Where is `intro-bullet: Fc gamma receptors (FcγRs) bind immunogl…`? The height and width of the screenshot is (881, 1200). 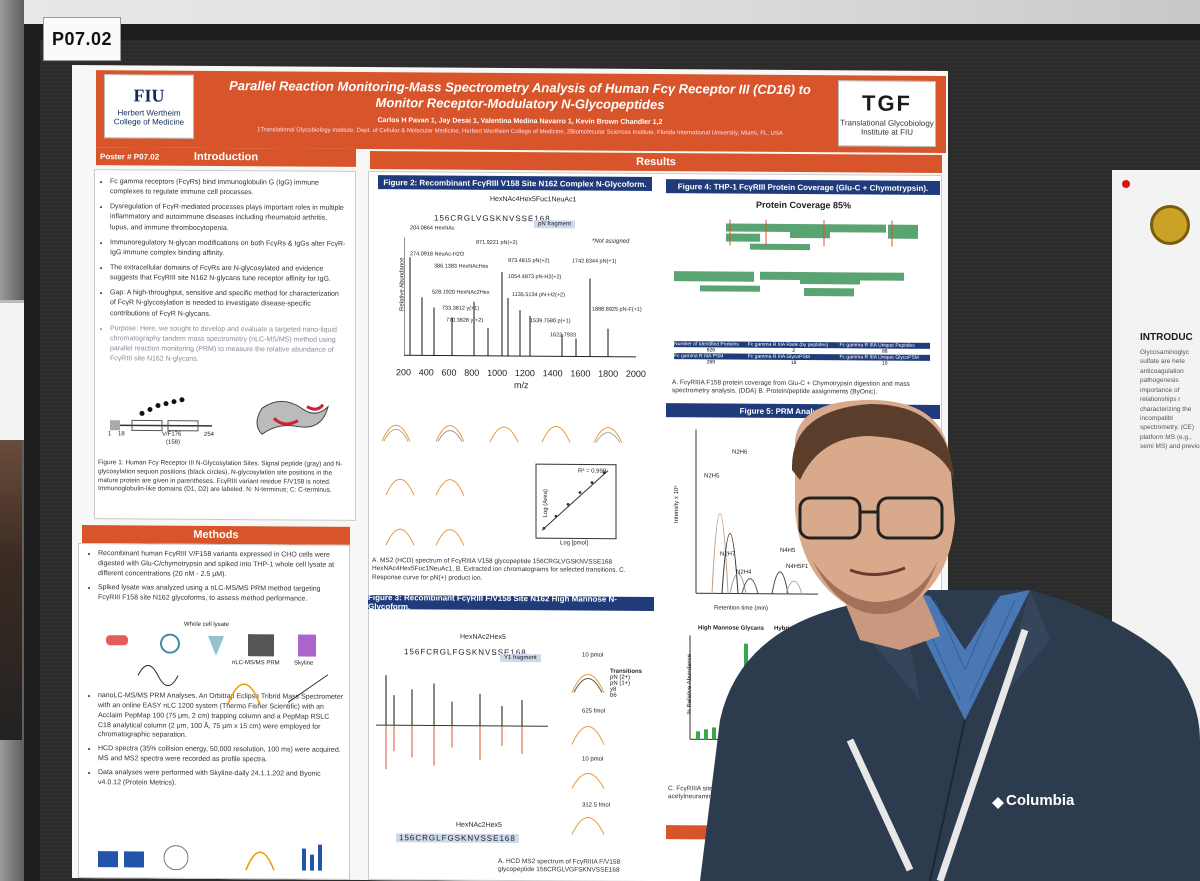 intro-bullet: Fc gamma receptors (FcγRs) bind immunogl… is located at coordinates (228, 188).